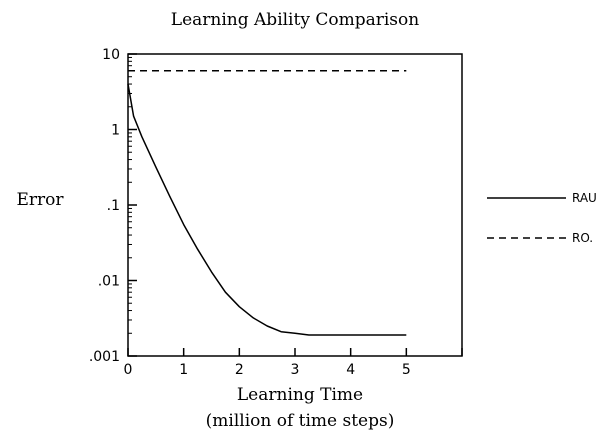 The image size is (616, 441). I want to click on legend-label: RAU, so click(584, 198).